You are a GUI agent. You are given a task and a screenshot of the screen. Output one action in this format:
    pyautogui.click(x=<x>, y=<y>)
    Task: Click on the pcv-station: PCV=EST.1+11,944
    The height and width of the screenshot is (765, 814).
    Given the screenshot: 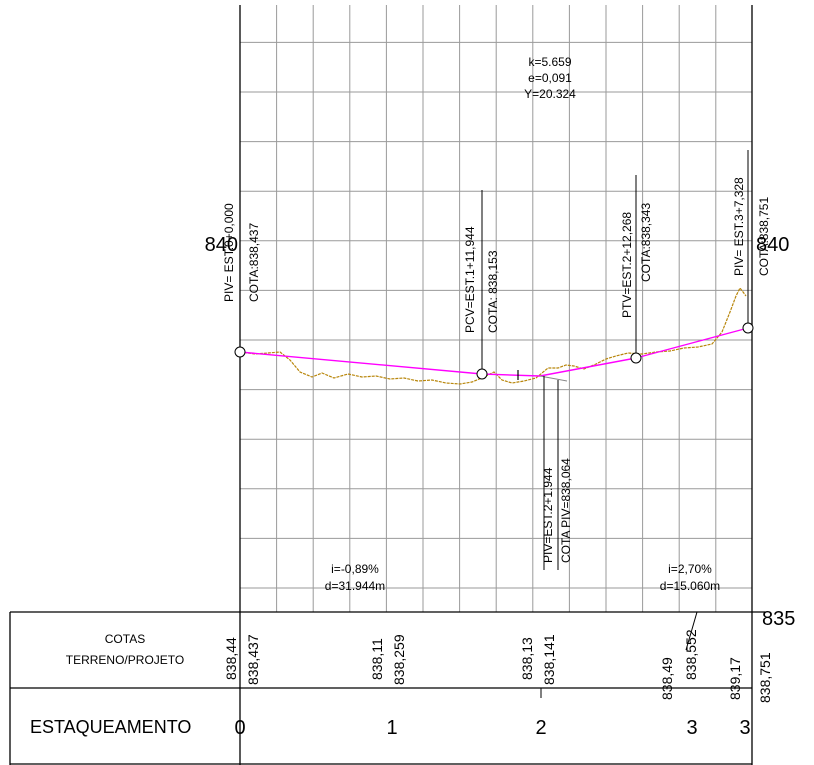 What is the action you would take?
    pyautogui.click(x=470, y=279)
    